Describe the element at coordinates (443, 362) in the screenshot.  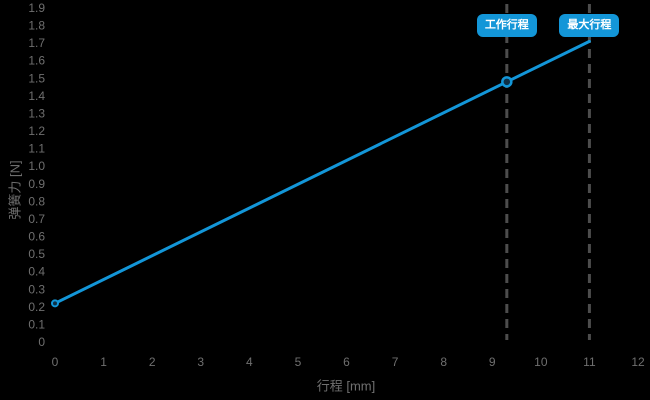
I see `x-tick-label: 8` at that location.